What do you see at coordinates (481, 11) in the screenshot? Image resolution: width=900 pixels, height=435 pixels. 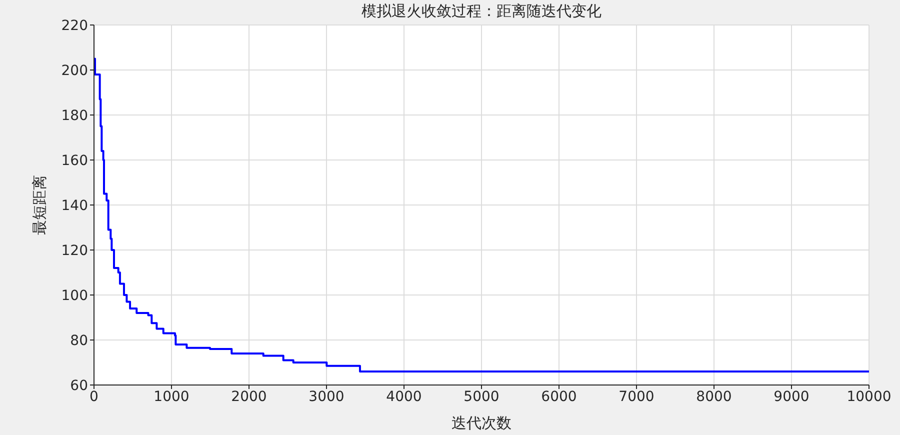 I see `chart-title: 模拟退火收敛过程：距离随迭代变化` at bounding box center [481, 11].